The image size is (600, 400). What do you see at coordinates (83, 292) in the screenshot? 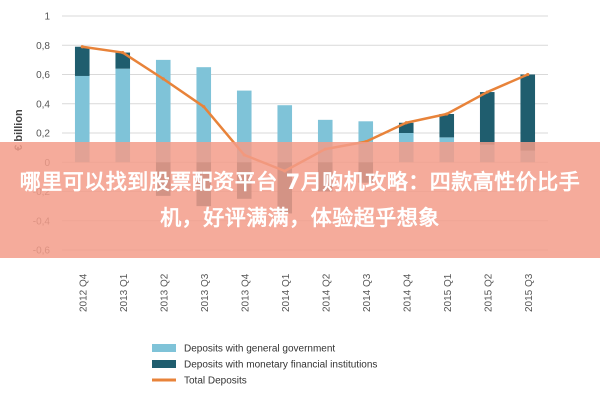
I see `x-tick-label: 2012 Q4` at bounding box center [83, 292].